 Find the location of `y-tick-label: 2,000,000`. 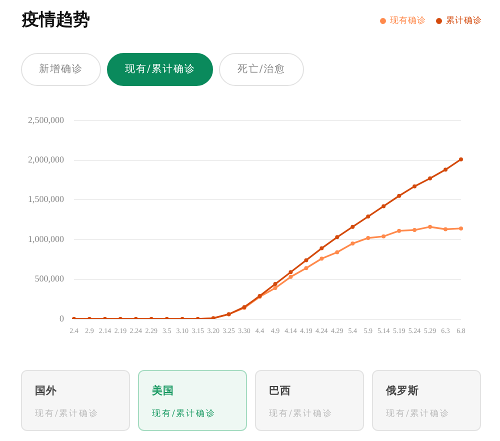

y-tick-label: 2,000,000 is located at coordinates (46, 159).